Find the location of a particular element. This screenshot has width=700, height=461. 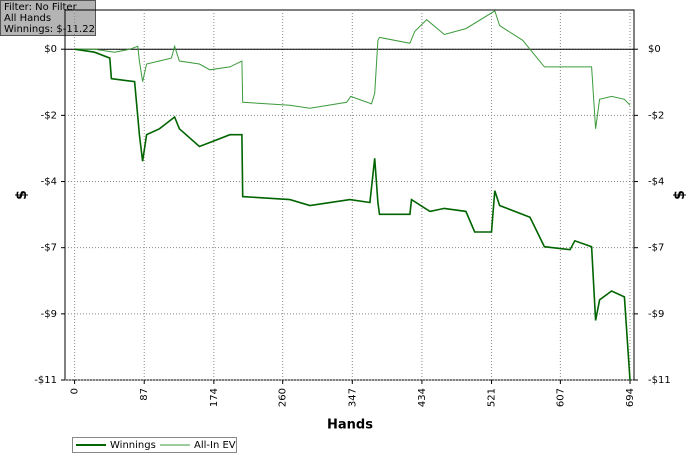

legend is located at coordinates (154, 445).